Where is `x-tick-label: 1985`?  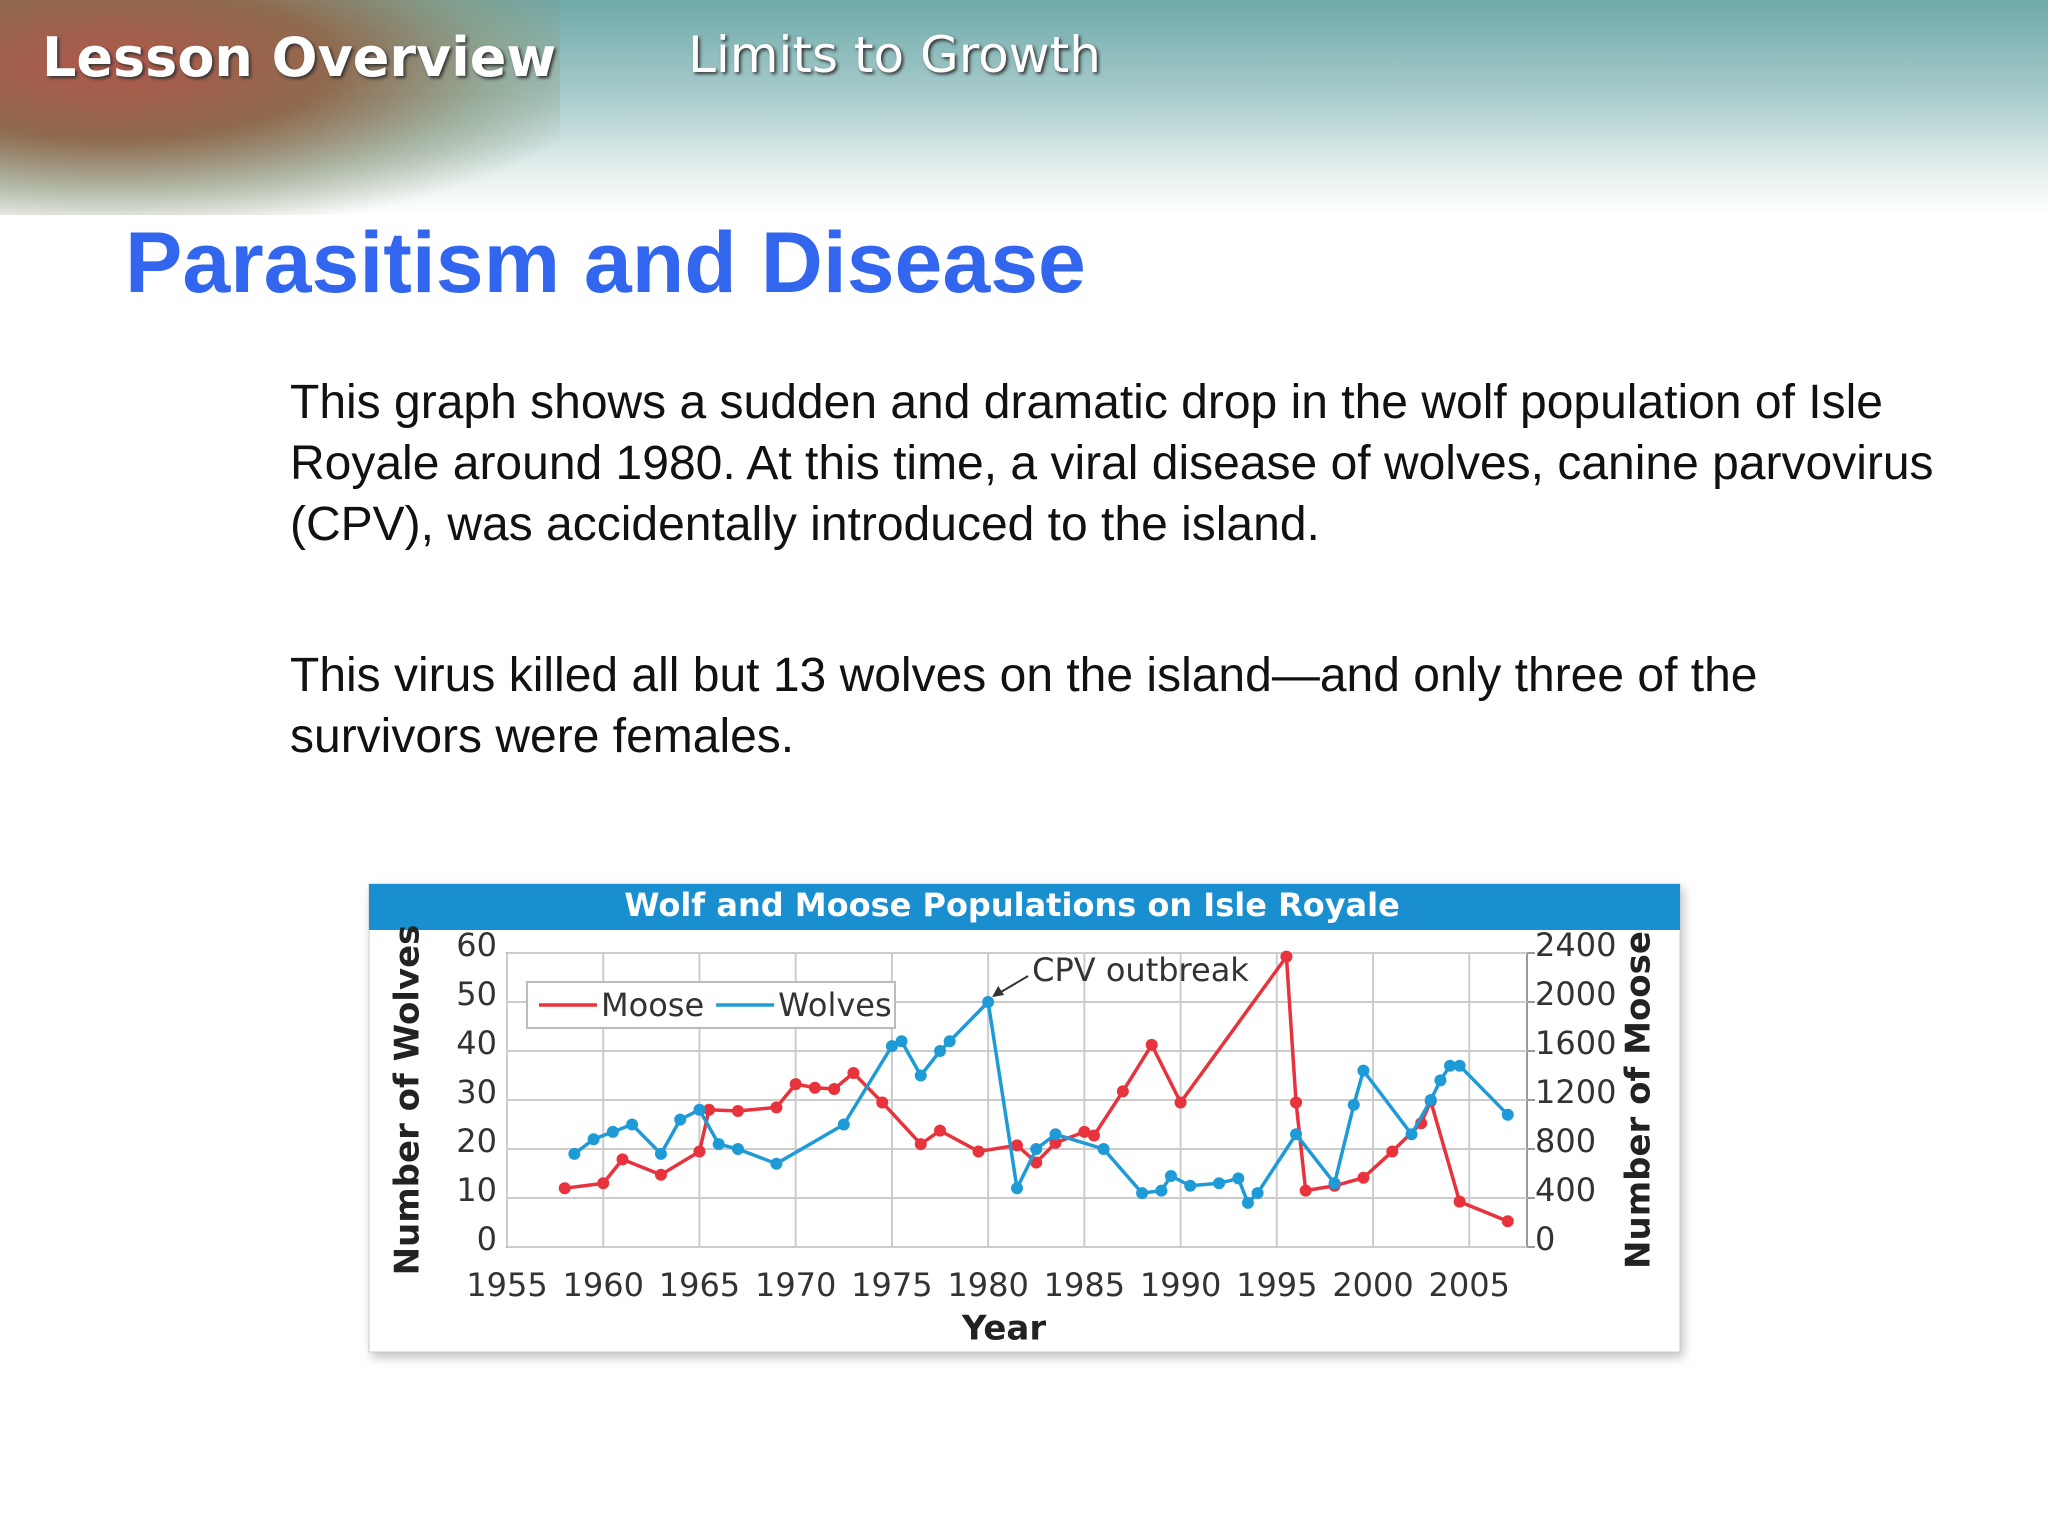 x-tick-label: 1985 is located at coordinates (1084, 1285).